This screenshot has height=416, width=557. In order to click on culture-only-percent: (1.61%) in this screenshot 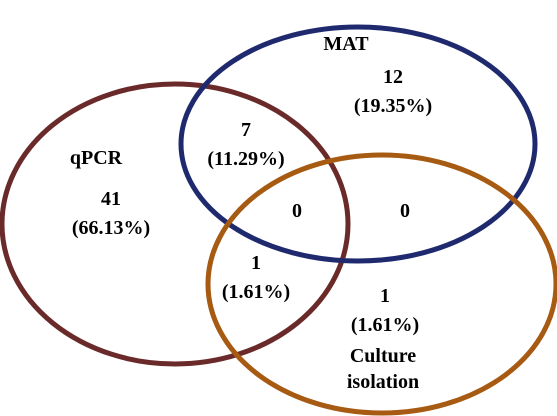, I will do `click(385, 325)`.